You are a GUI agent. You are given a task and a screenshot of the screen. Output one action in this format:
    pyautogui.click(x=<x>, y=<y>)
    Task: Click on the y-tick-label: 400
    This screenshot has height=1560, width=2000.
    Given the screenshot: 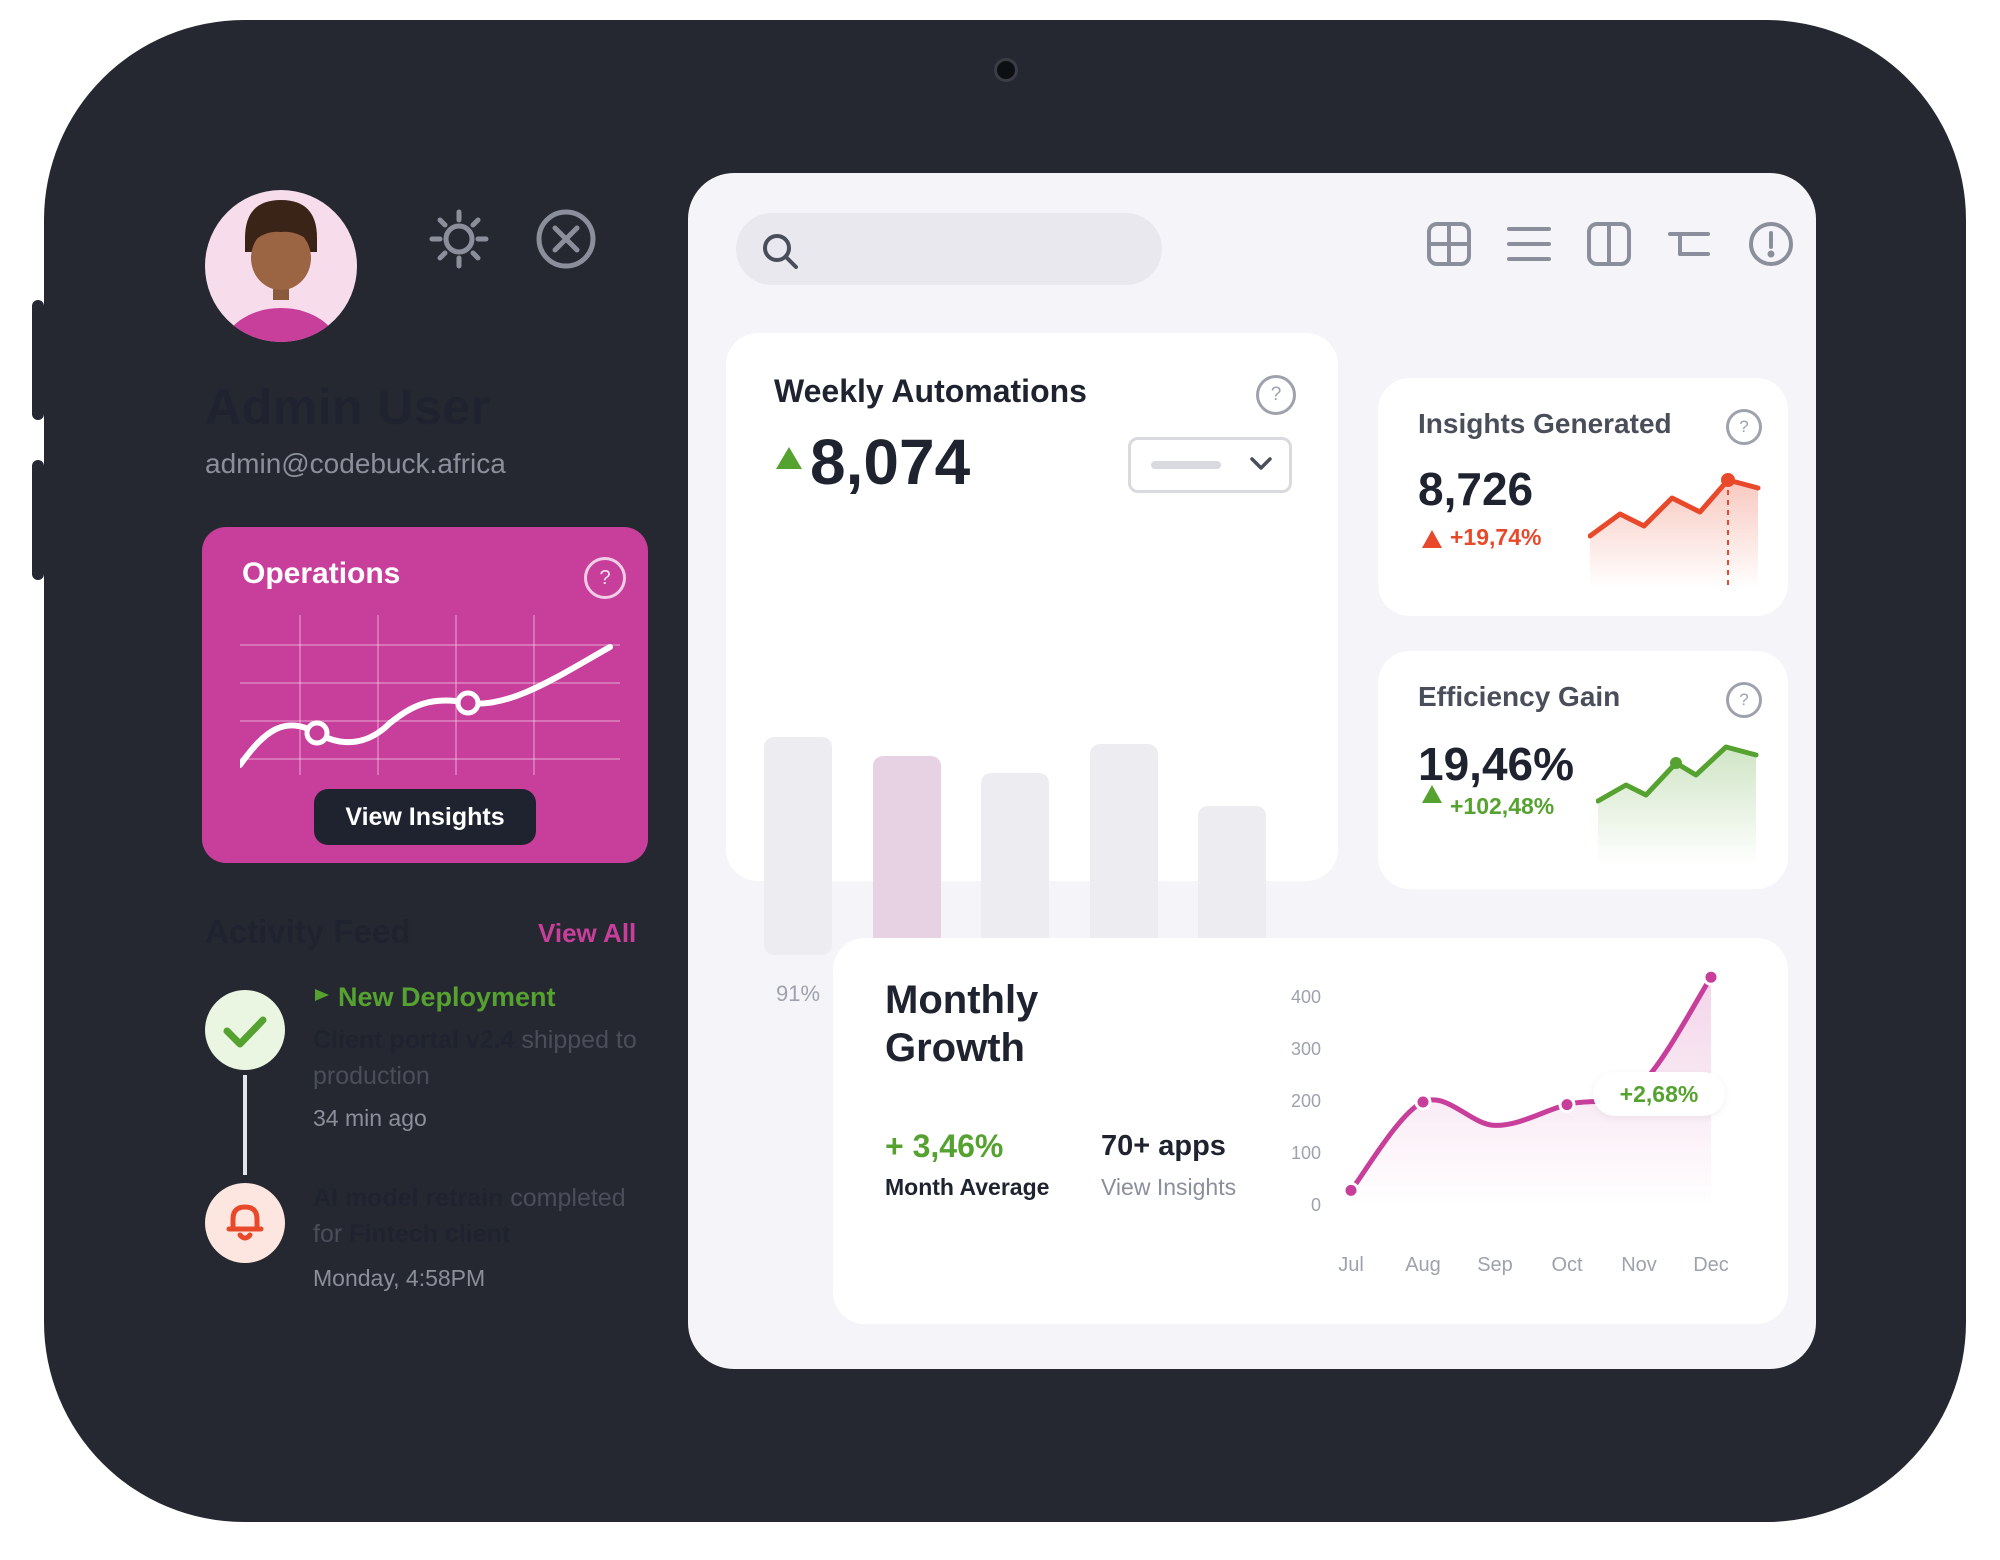 What is the action you would take?
    pyautogui.click(x=1305, y=997)
    